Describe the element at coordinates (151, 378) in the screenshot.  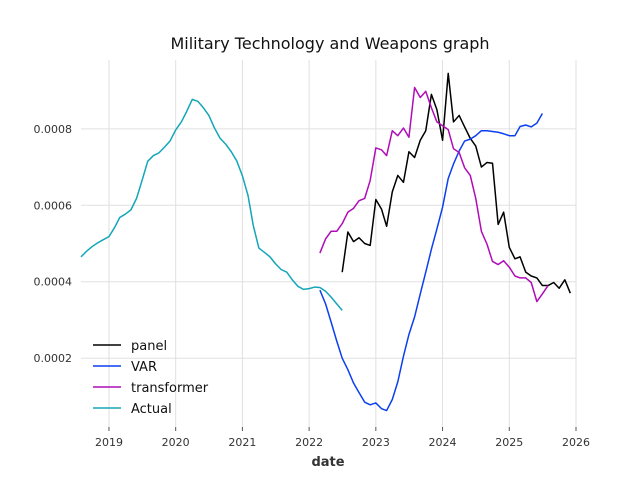
I see `legend: panel VAR transformer Actual` at that location.